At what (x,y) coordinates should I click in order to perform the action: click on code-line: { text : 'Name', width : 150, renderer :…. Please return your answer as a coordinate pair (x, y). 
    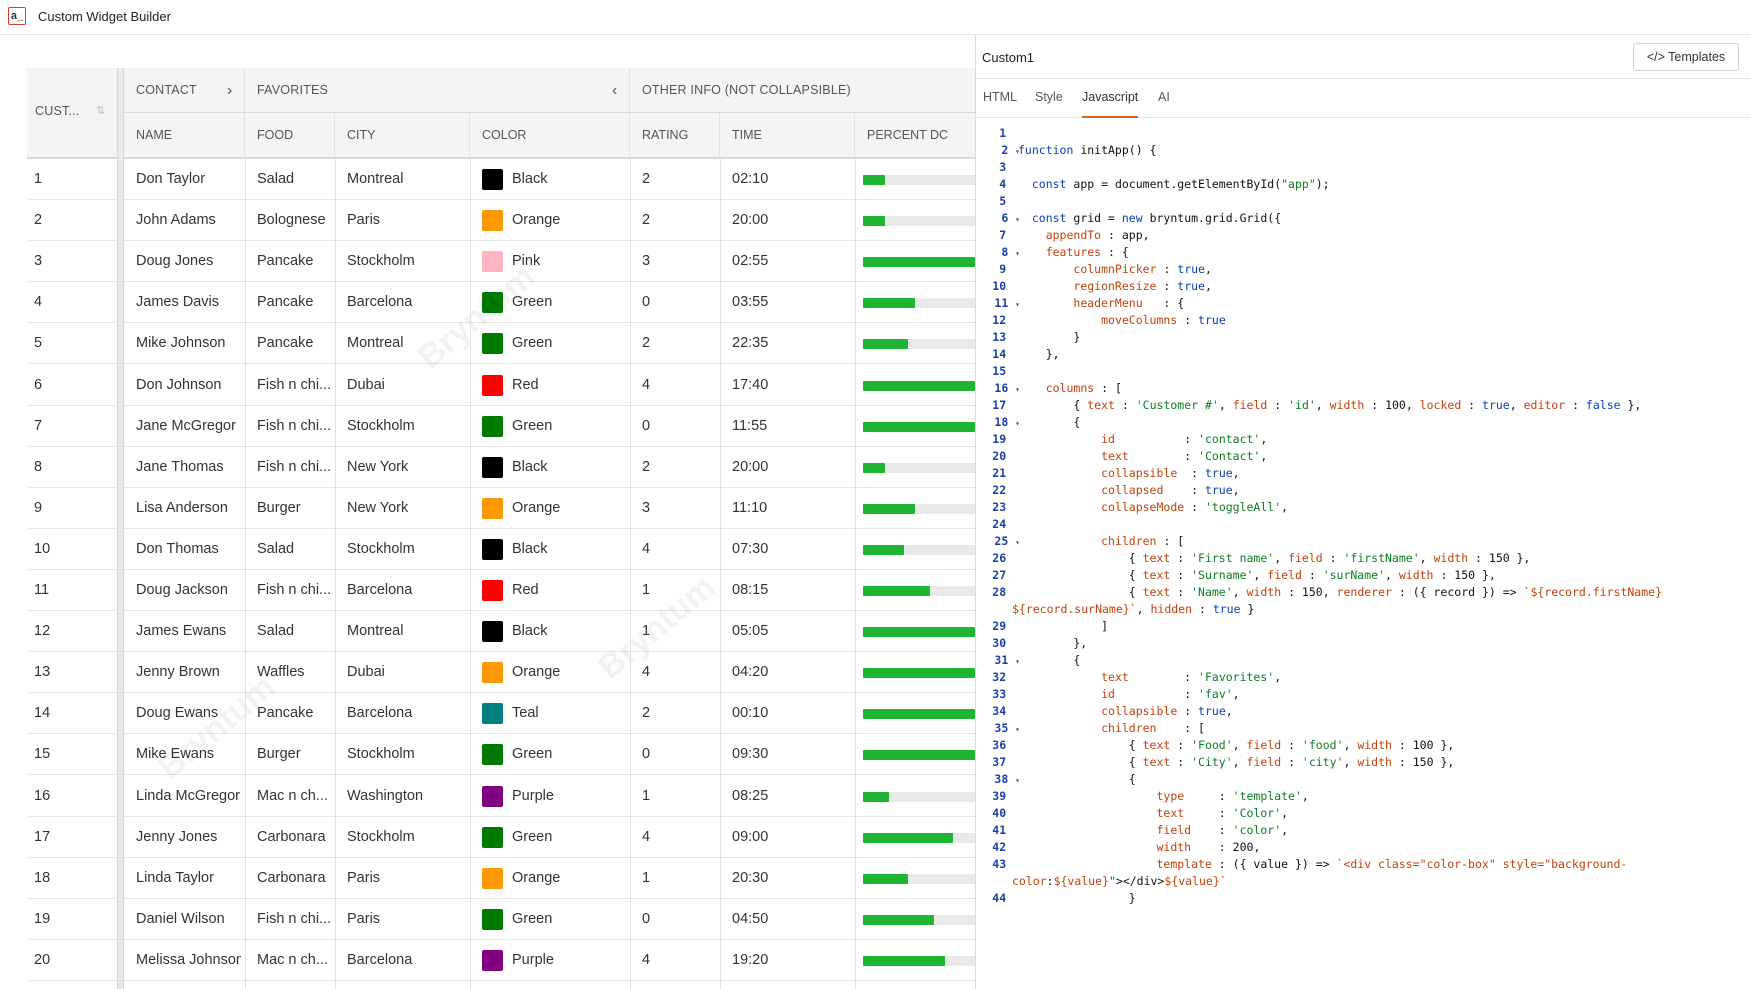
    Looking at the image, I should click on (1340, 592).